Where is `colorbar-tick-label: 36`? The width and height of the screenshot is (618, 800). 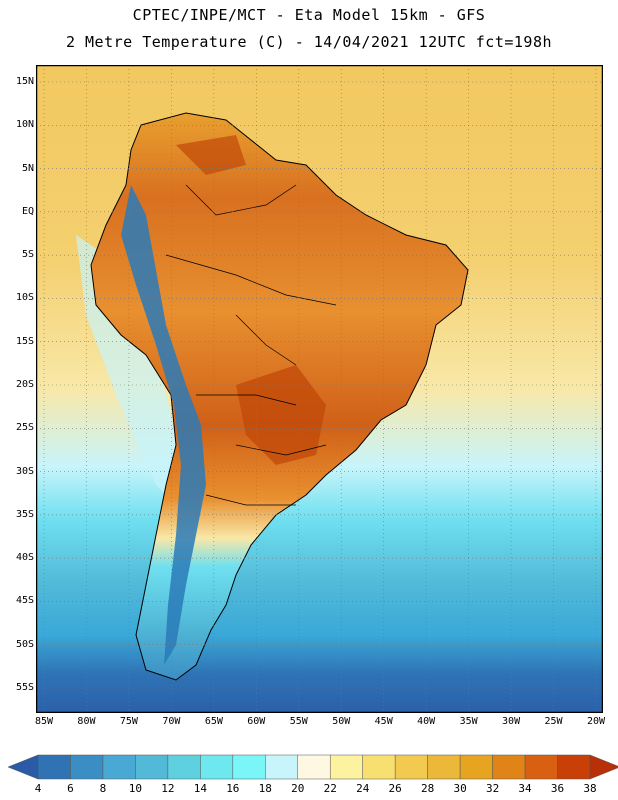
colorbar-tick-label: 36 is located at coordinates (557, 788).